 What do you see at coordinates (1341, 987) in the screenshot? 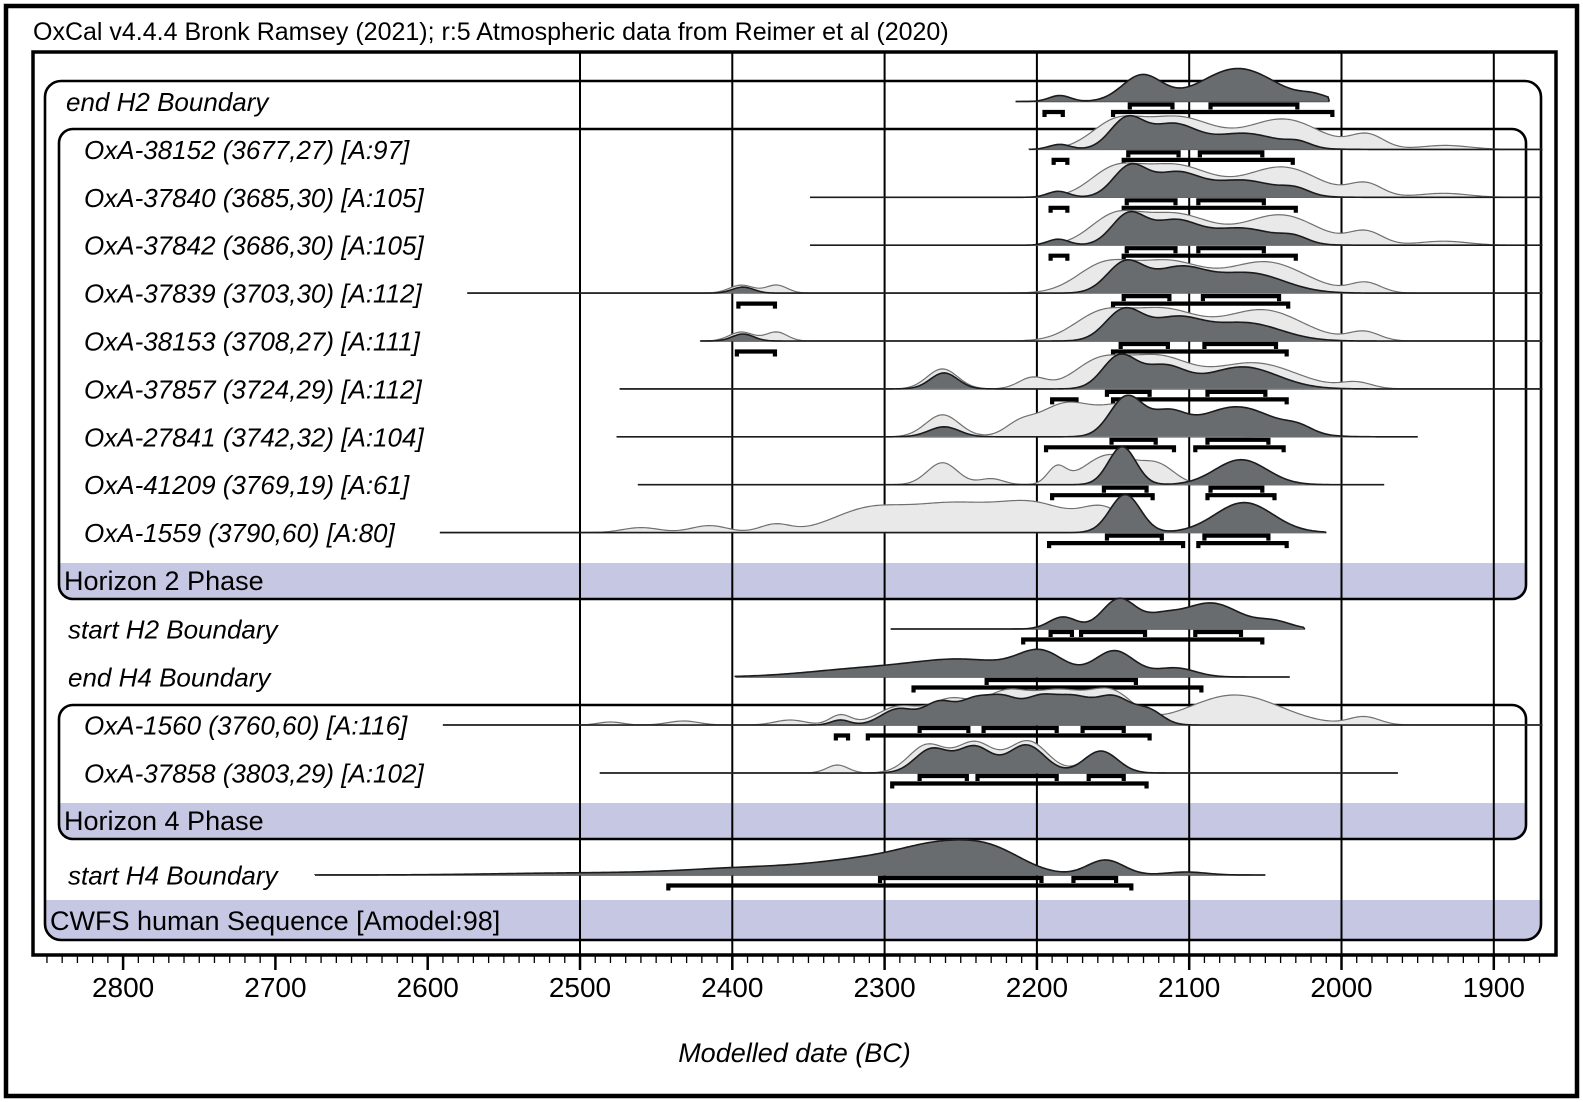
I see `x-tick-label: 2000` at bounding box center [1341, 987].